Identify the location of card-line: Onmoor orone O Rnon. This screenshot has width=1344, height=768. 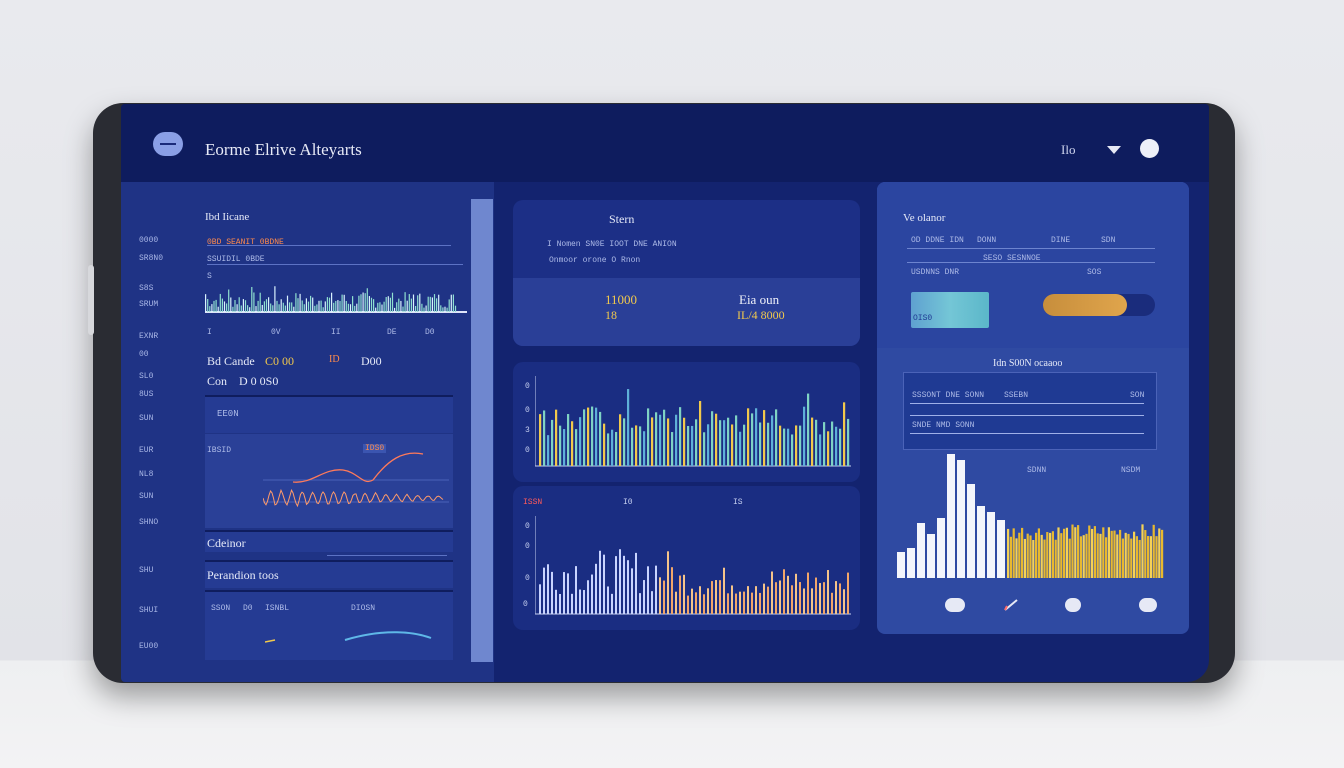
(595, 260).